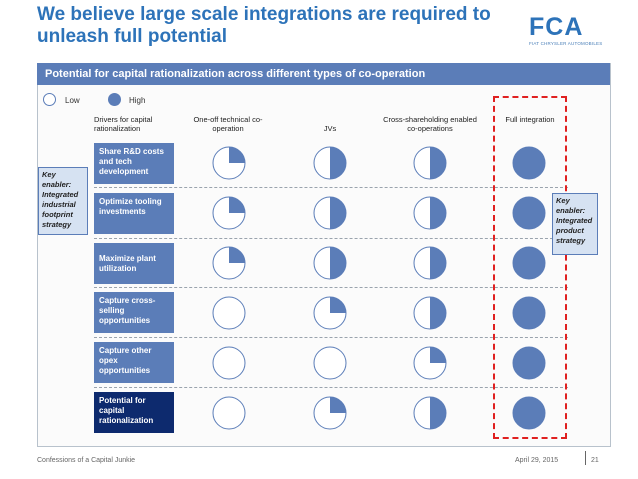 The height and width of the screenshot is (479, 638). I want to click on driver-maximize-plant: Maximize plant utilization, so click(134, 263).